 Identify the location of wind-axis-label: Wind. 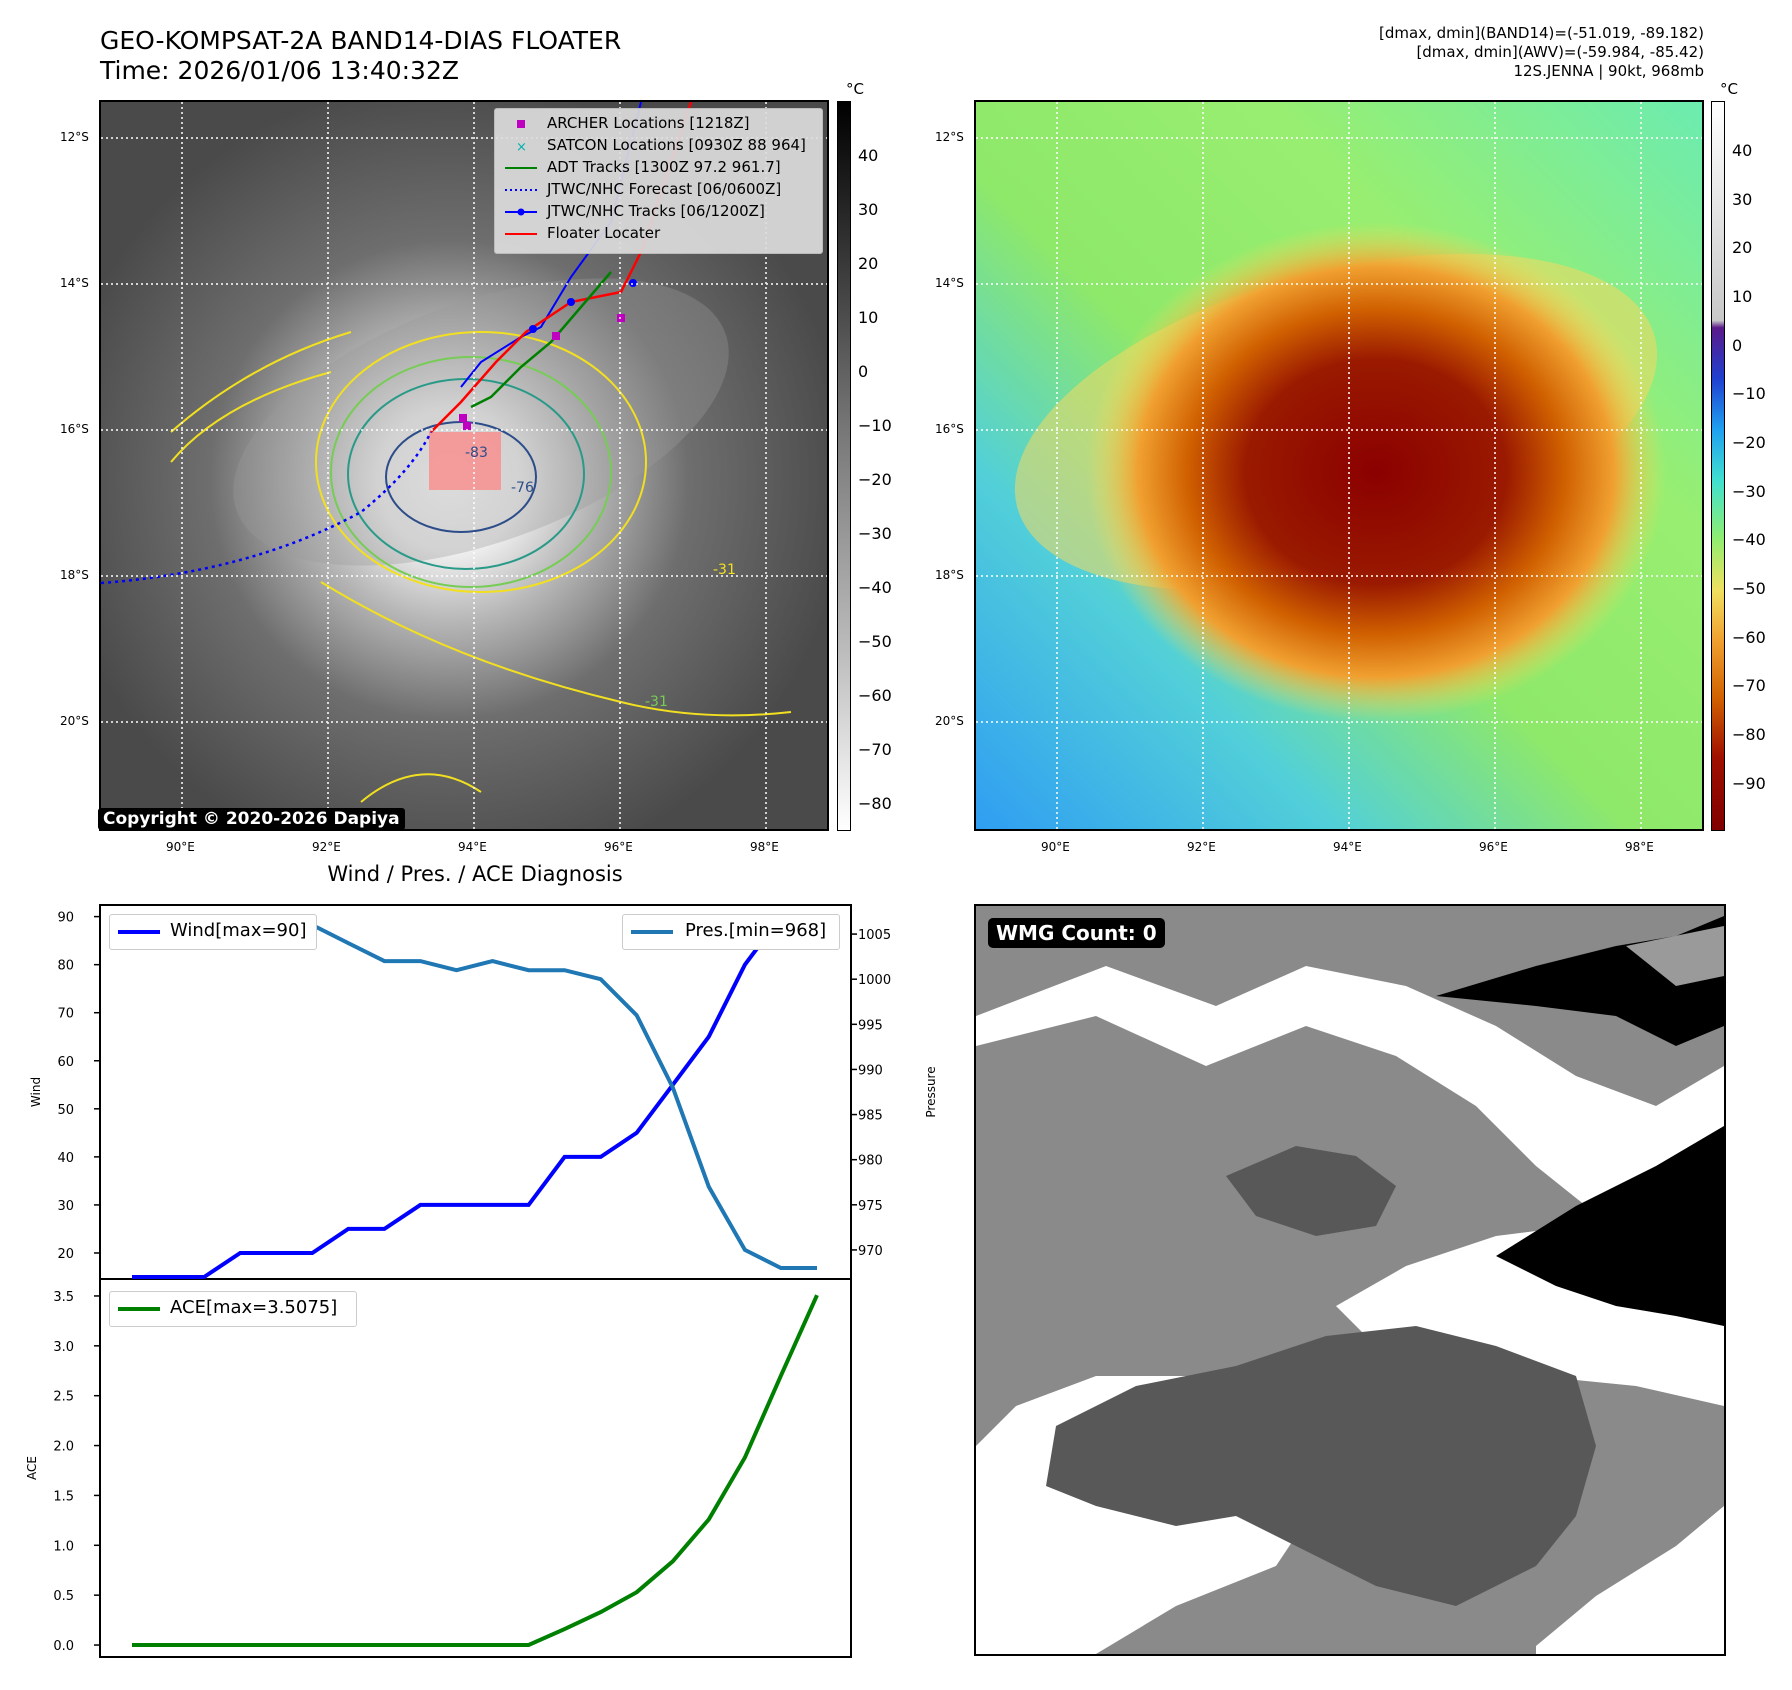
(36, 1092).